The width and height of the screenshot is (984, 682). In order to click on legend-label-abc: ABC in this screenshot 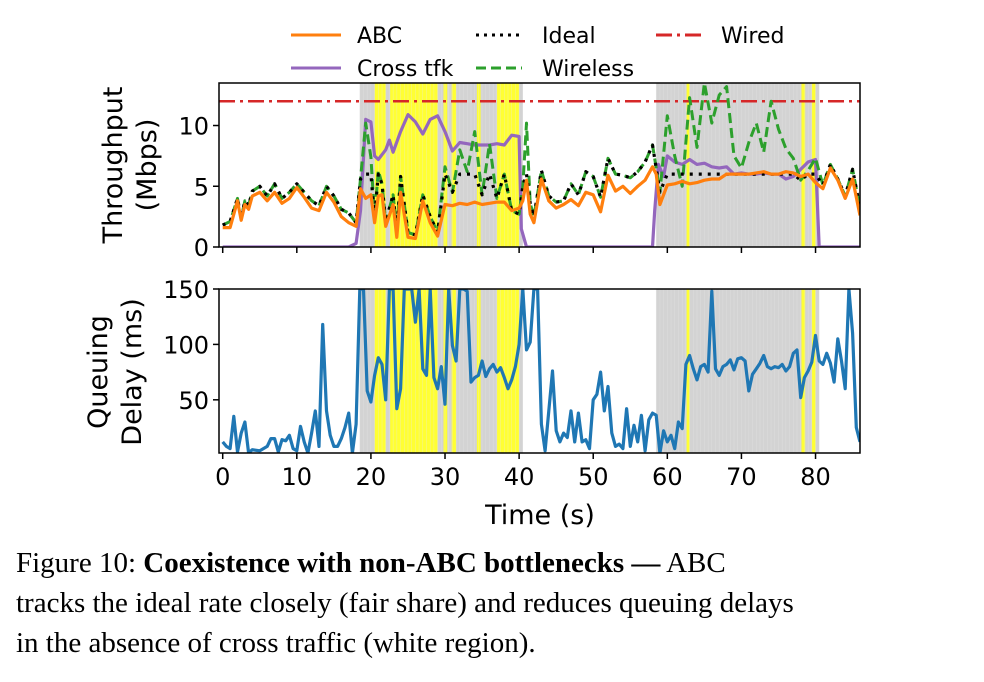, I will do `click(379, 36)`.